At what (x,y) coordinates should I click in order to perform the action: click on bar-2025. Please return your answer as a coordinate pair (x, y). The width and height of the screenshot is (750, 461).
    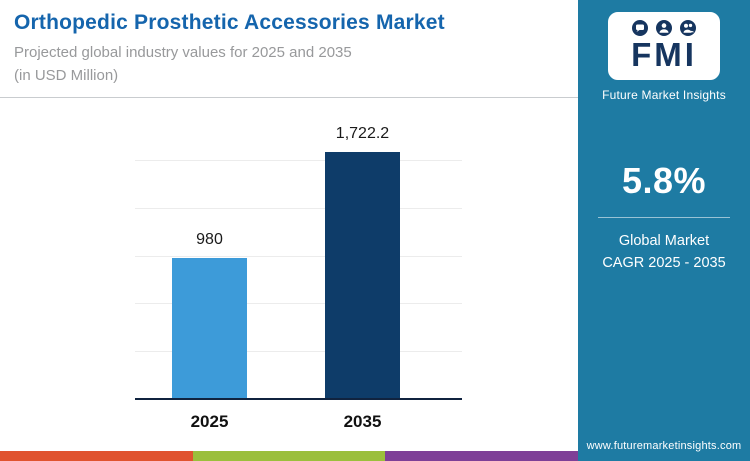
    Looking at the image, I should click on (209, 328).